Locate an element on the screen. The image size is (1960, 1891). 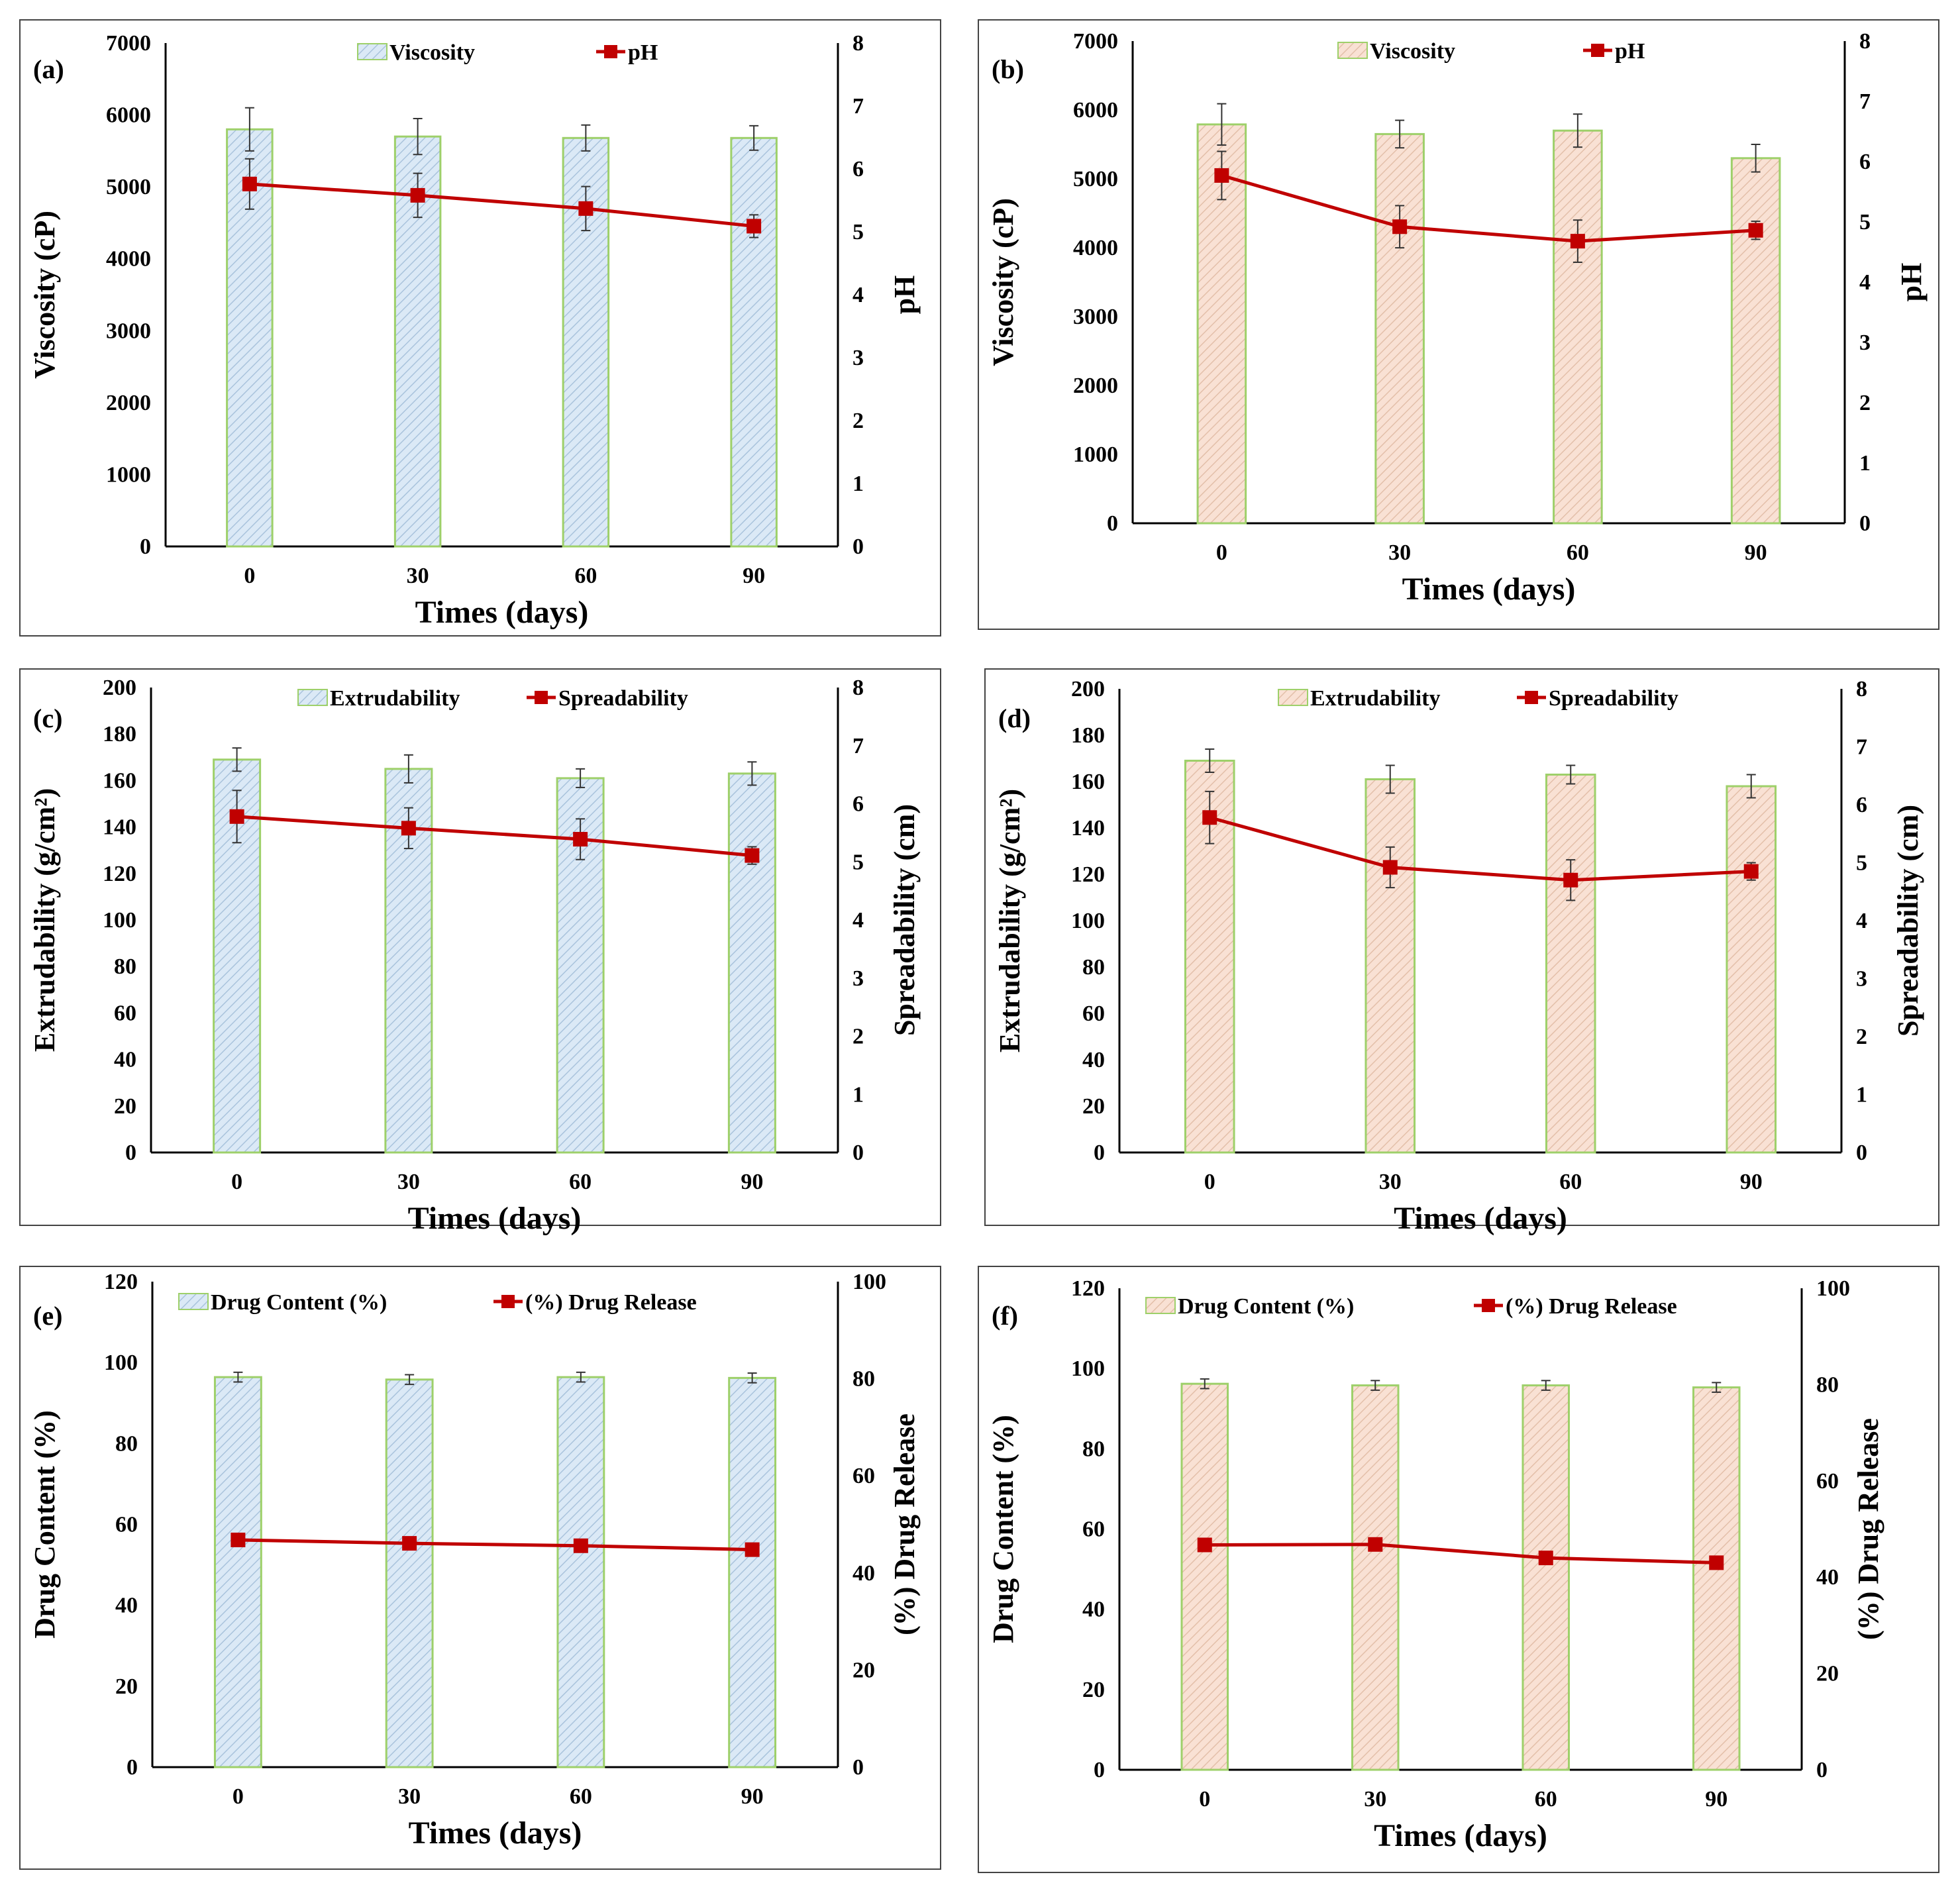
y2-tick-label: 20 is located at coordinates (1827, 1674).